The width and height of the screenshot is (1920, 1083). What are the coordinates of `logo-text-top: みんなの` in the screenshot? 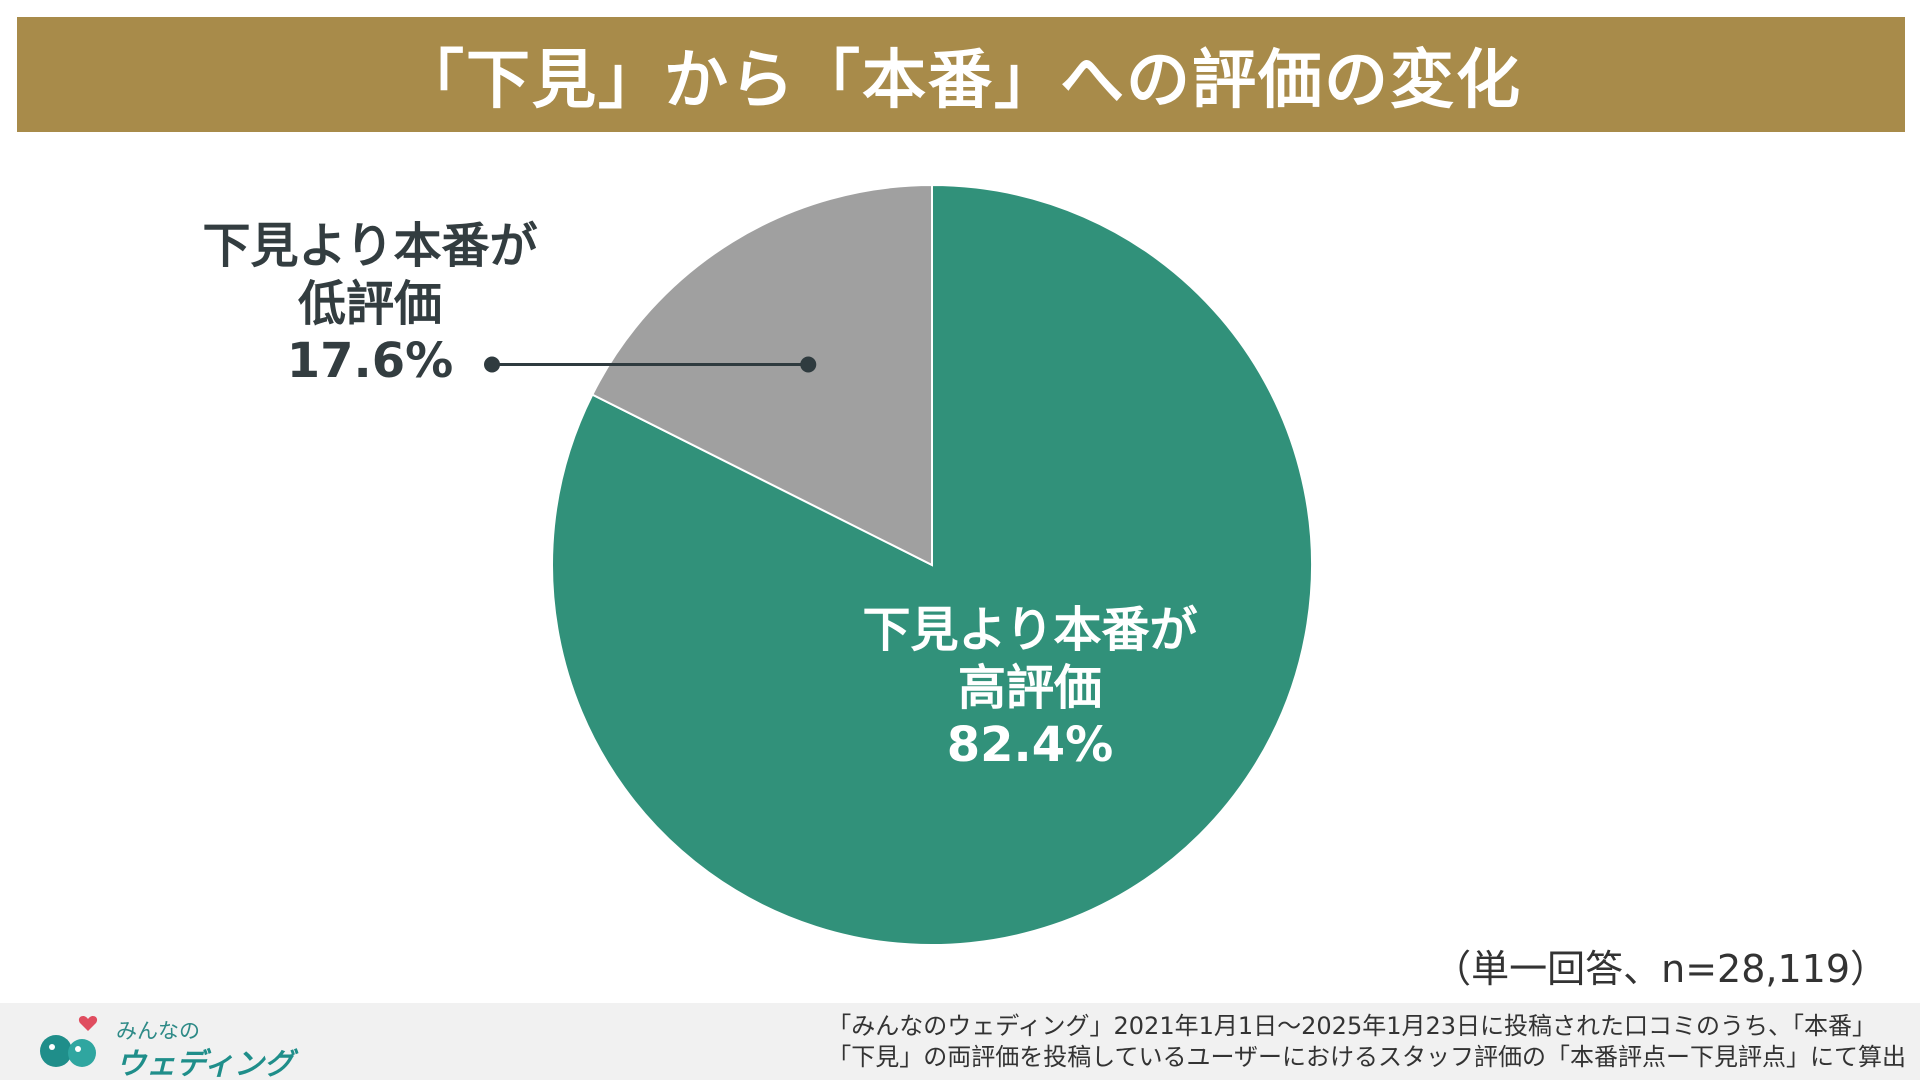 It's located at (158, 1031).